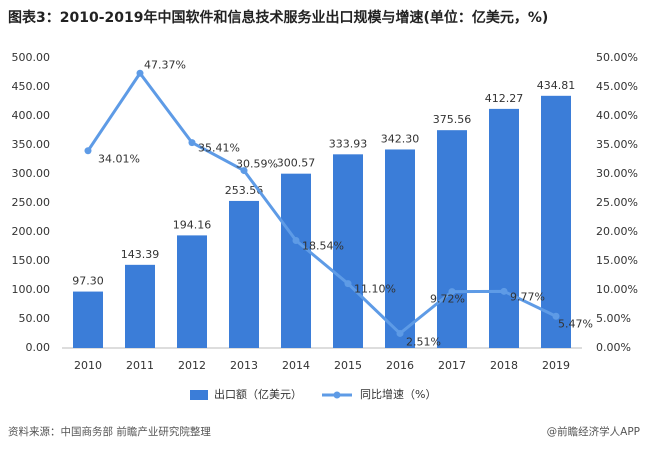 The height and width of the screenshot is (451, 648). What do you see at coordinates (140, 254) in the screenshot?
I see `bar-value-label: 143.39` at bounding box center [140, 254].